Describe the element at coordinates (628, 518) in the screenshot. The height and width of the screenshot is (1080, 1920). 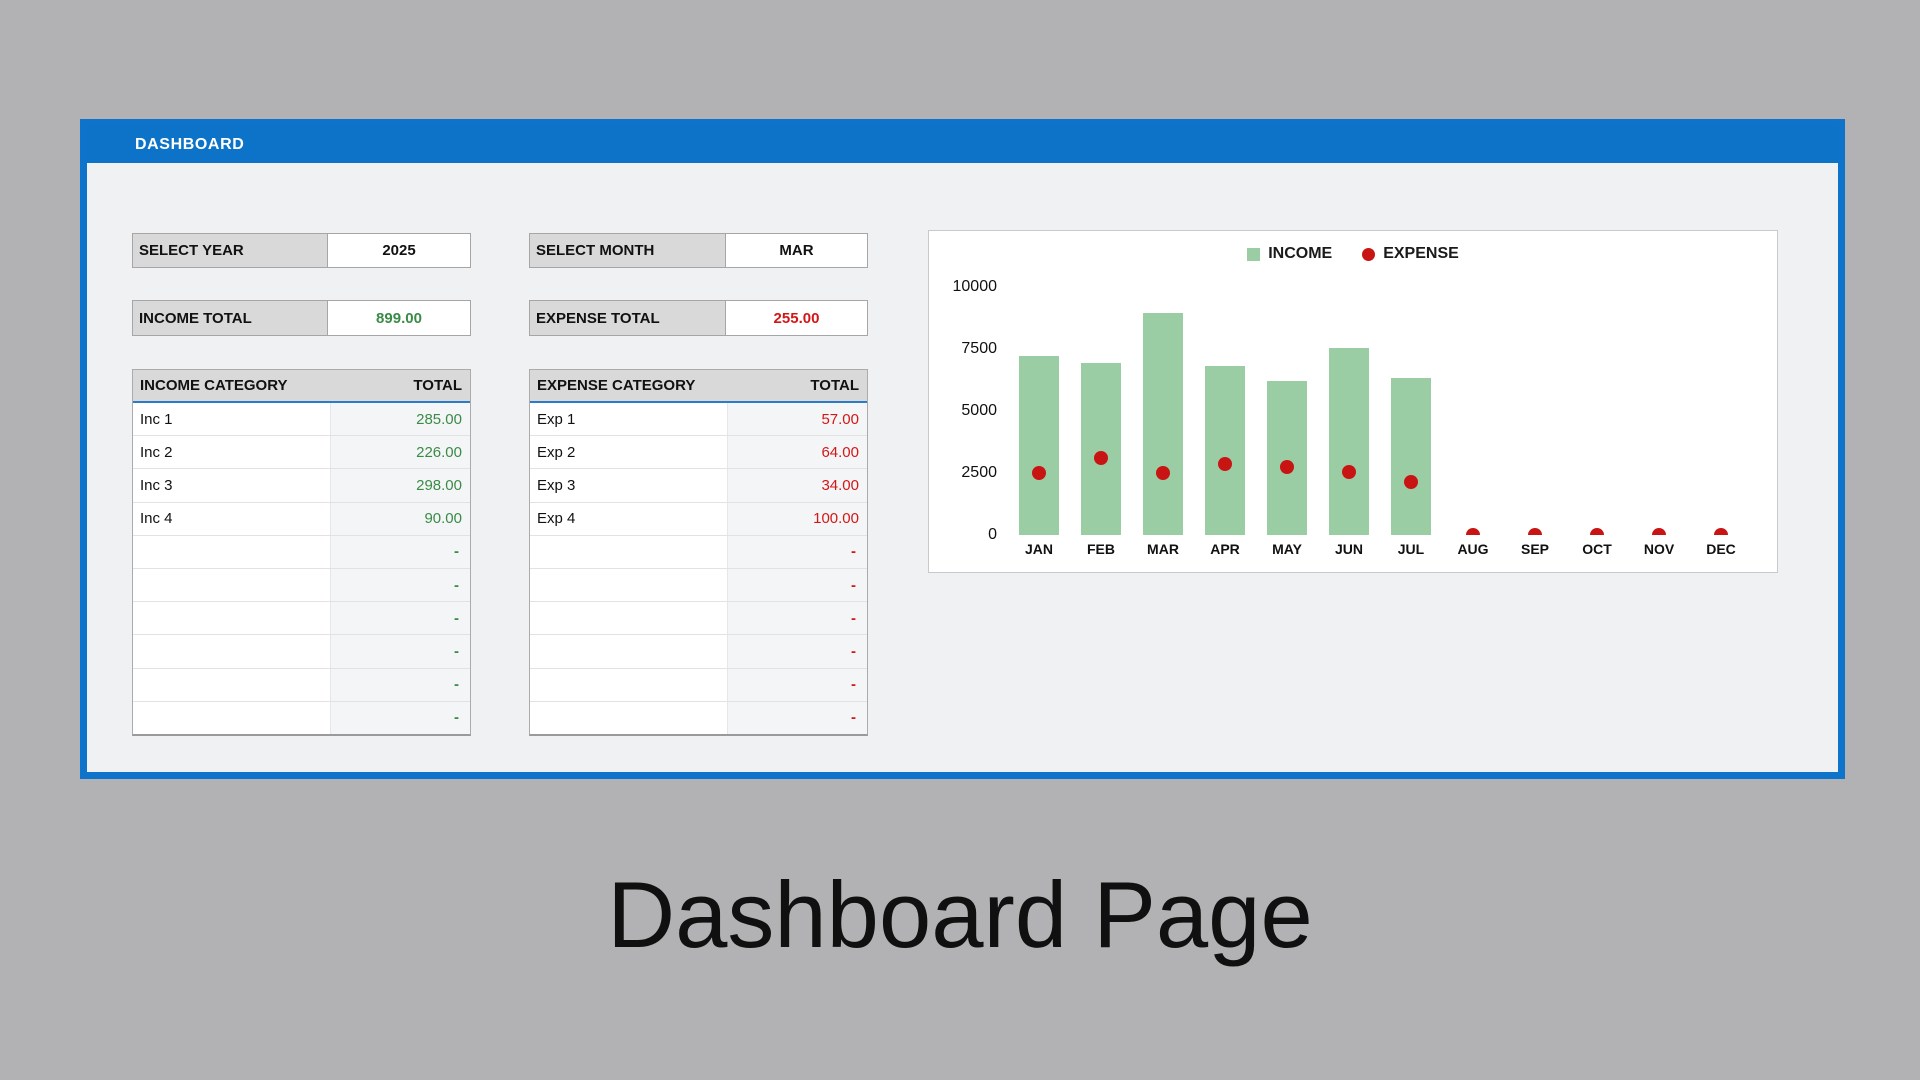
I see `category-cell: Exp 4` at that location.